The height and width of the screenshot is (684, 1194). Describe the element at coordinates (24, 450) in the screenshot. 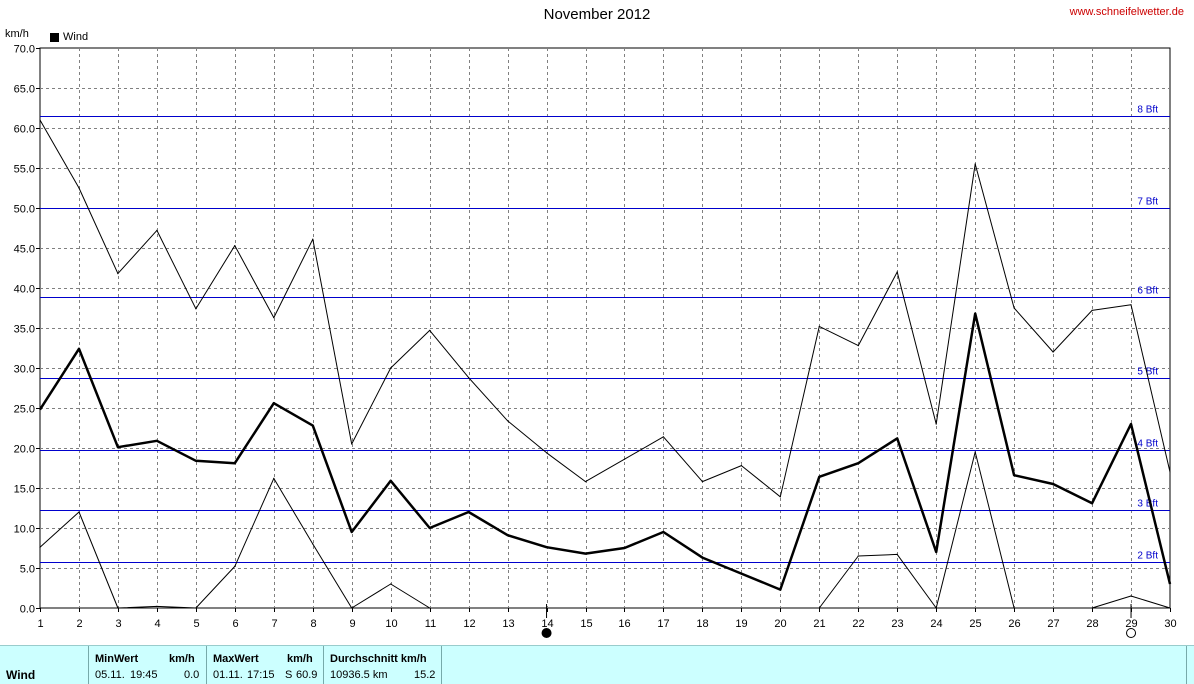

I see `y-tick-label: 20.0` at that location.